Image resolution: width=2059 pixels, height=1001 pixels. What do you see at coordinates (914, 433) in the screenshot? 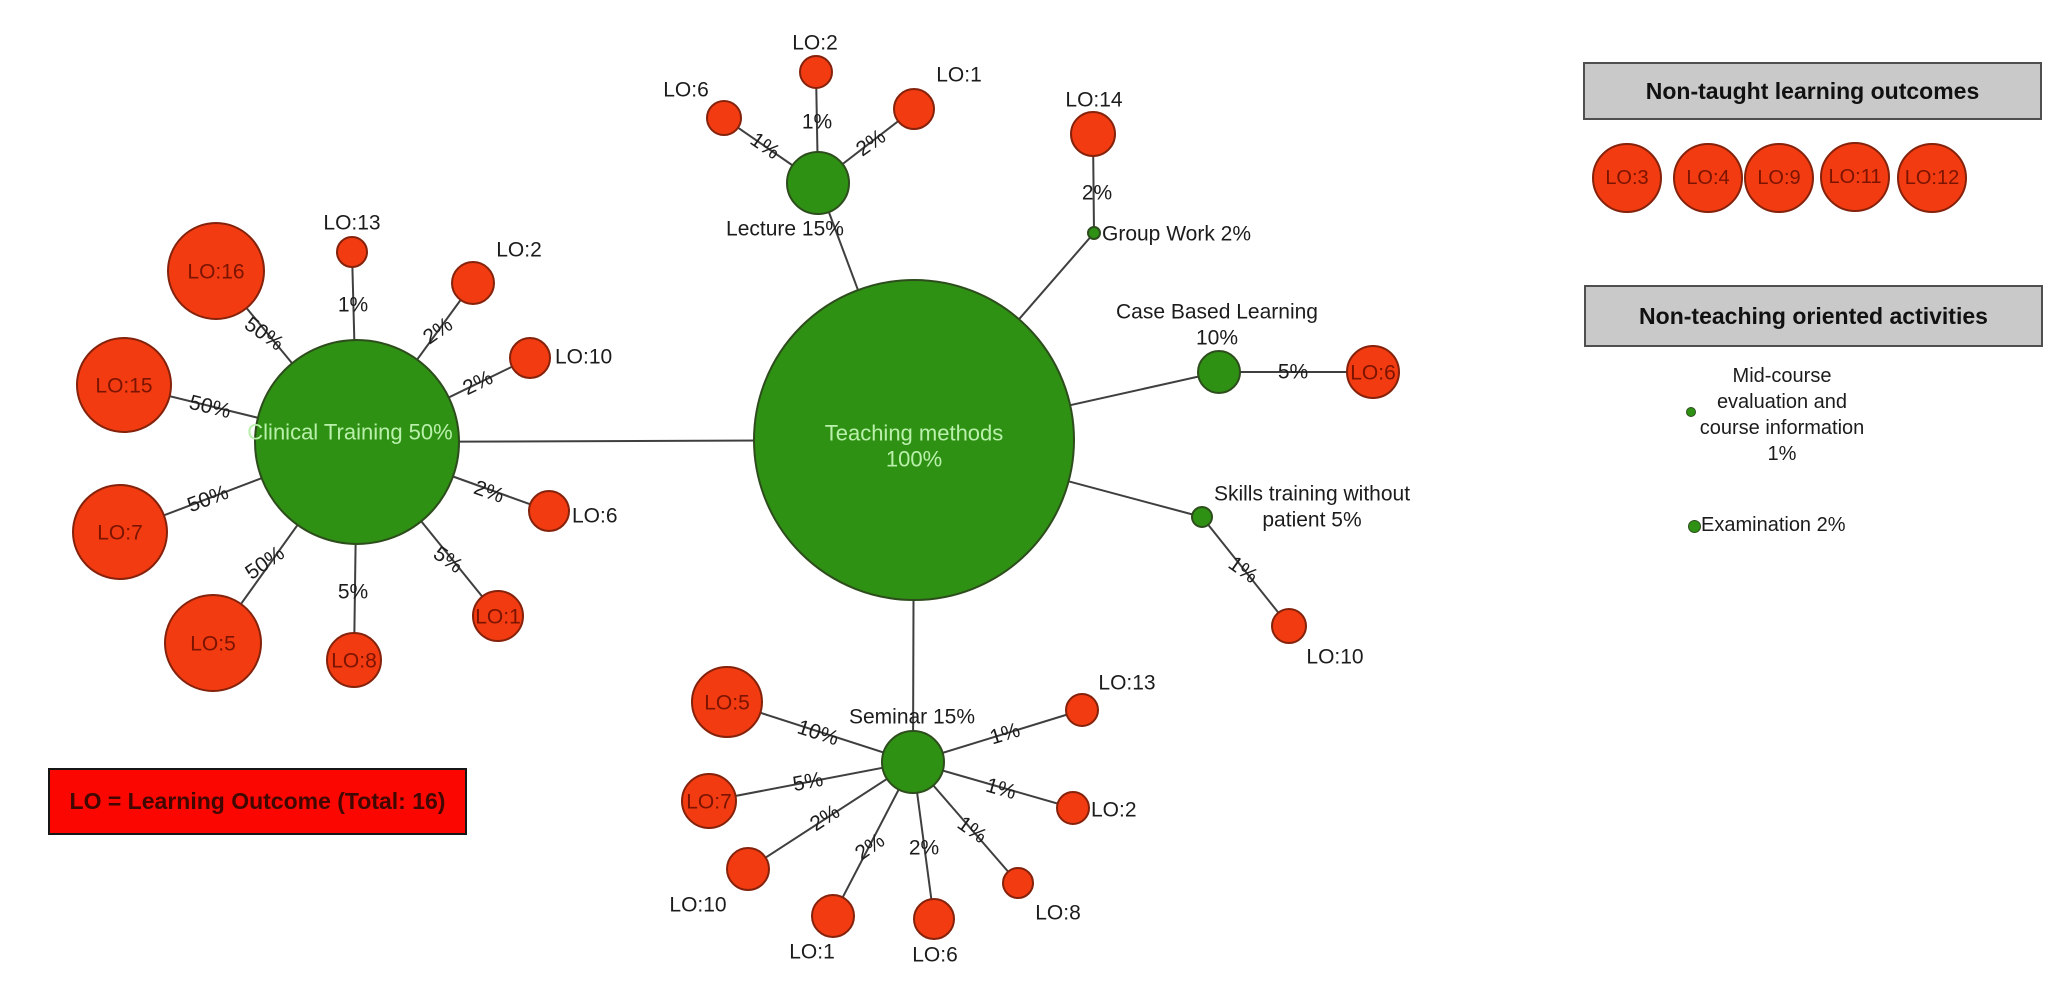
I see `teaching-methods-label: Teaching methods` at bounding box center [914, 433].